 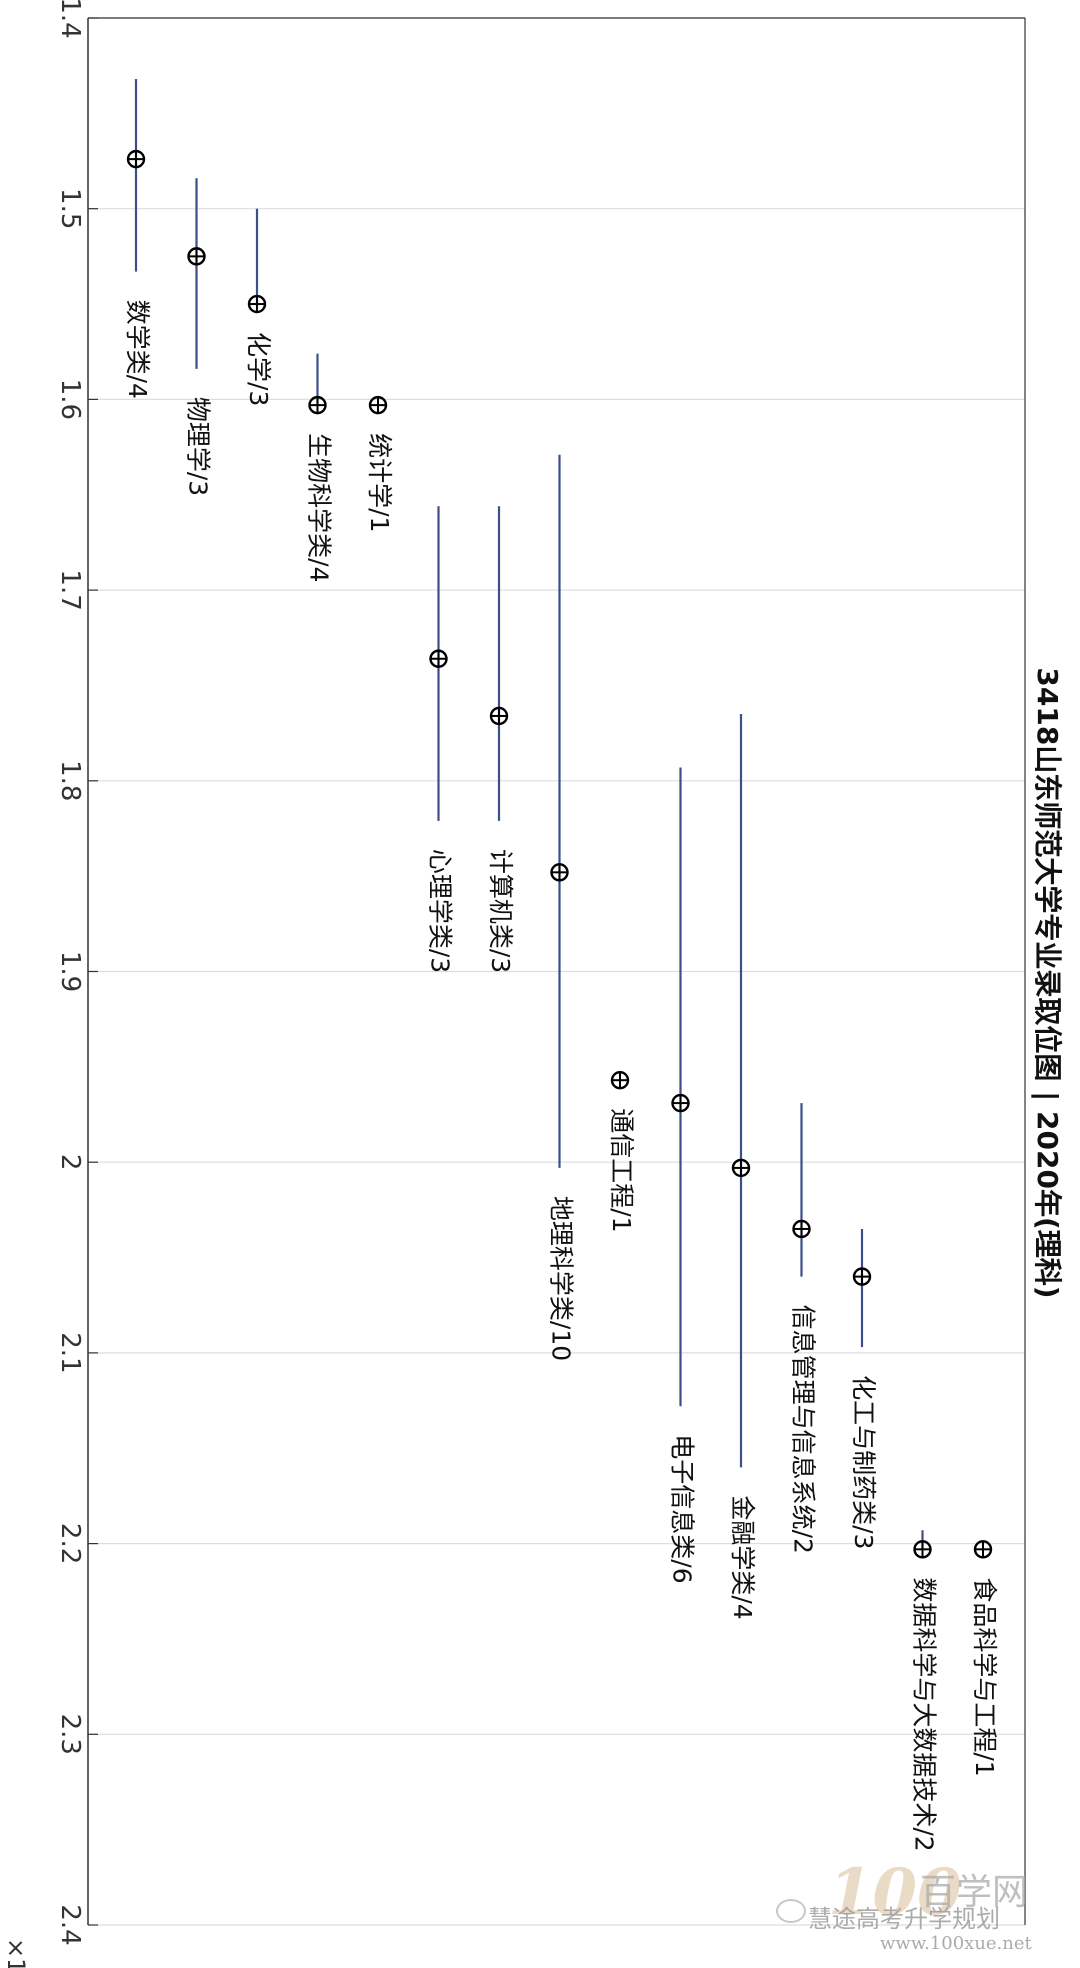 I want to click on category-label: 生物科学类/4, so click(x=319, y=507).